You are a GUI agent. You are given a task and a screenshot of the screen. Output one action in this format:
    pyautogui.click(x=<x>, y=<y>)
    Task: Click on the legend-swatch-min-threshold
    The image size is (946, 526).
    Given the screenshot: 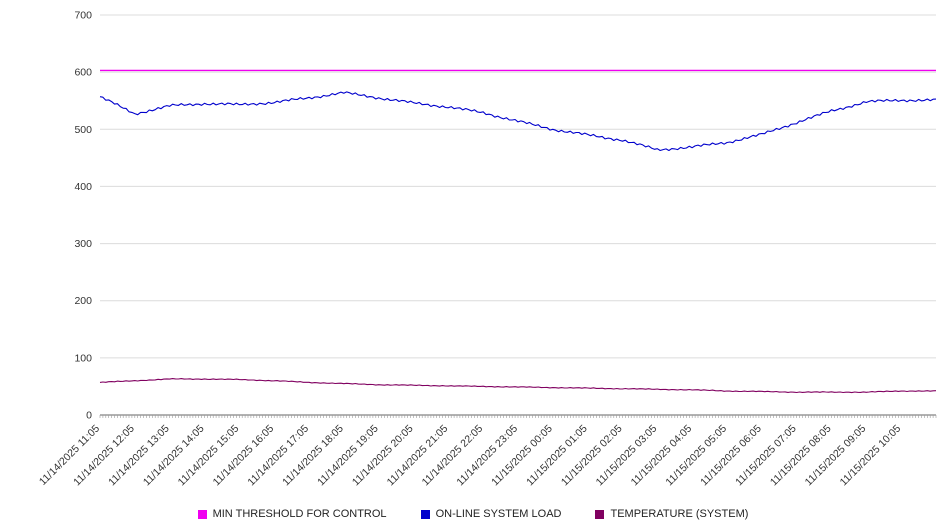 What is the action you would take?
    pyautogui.click(x=202, y=514)
    